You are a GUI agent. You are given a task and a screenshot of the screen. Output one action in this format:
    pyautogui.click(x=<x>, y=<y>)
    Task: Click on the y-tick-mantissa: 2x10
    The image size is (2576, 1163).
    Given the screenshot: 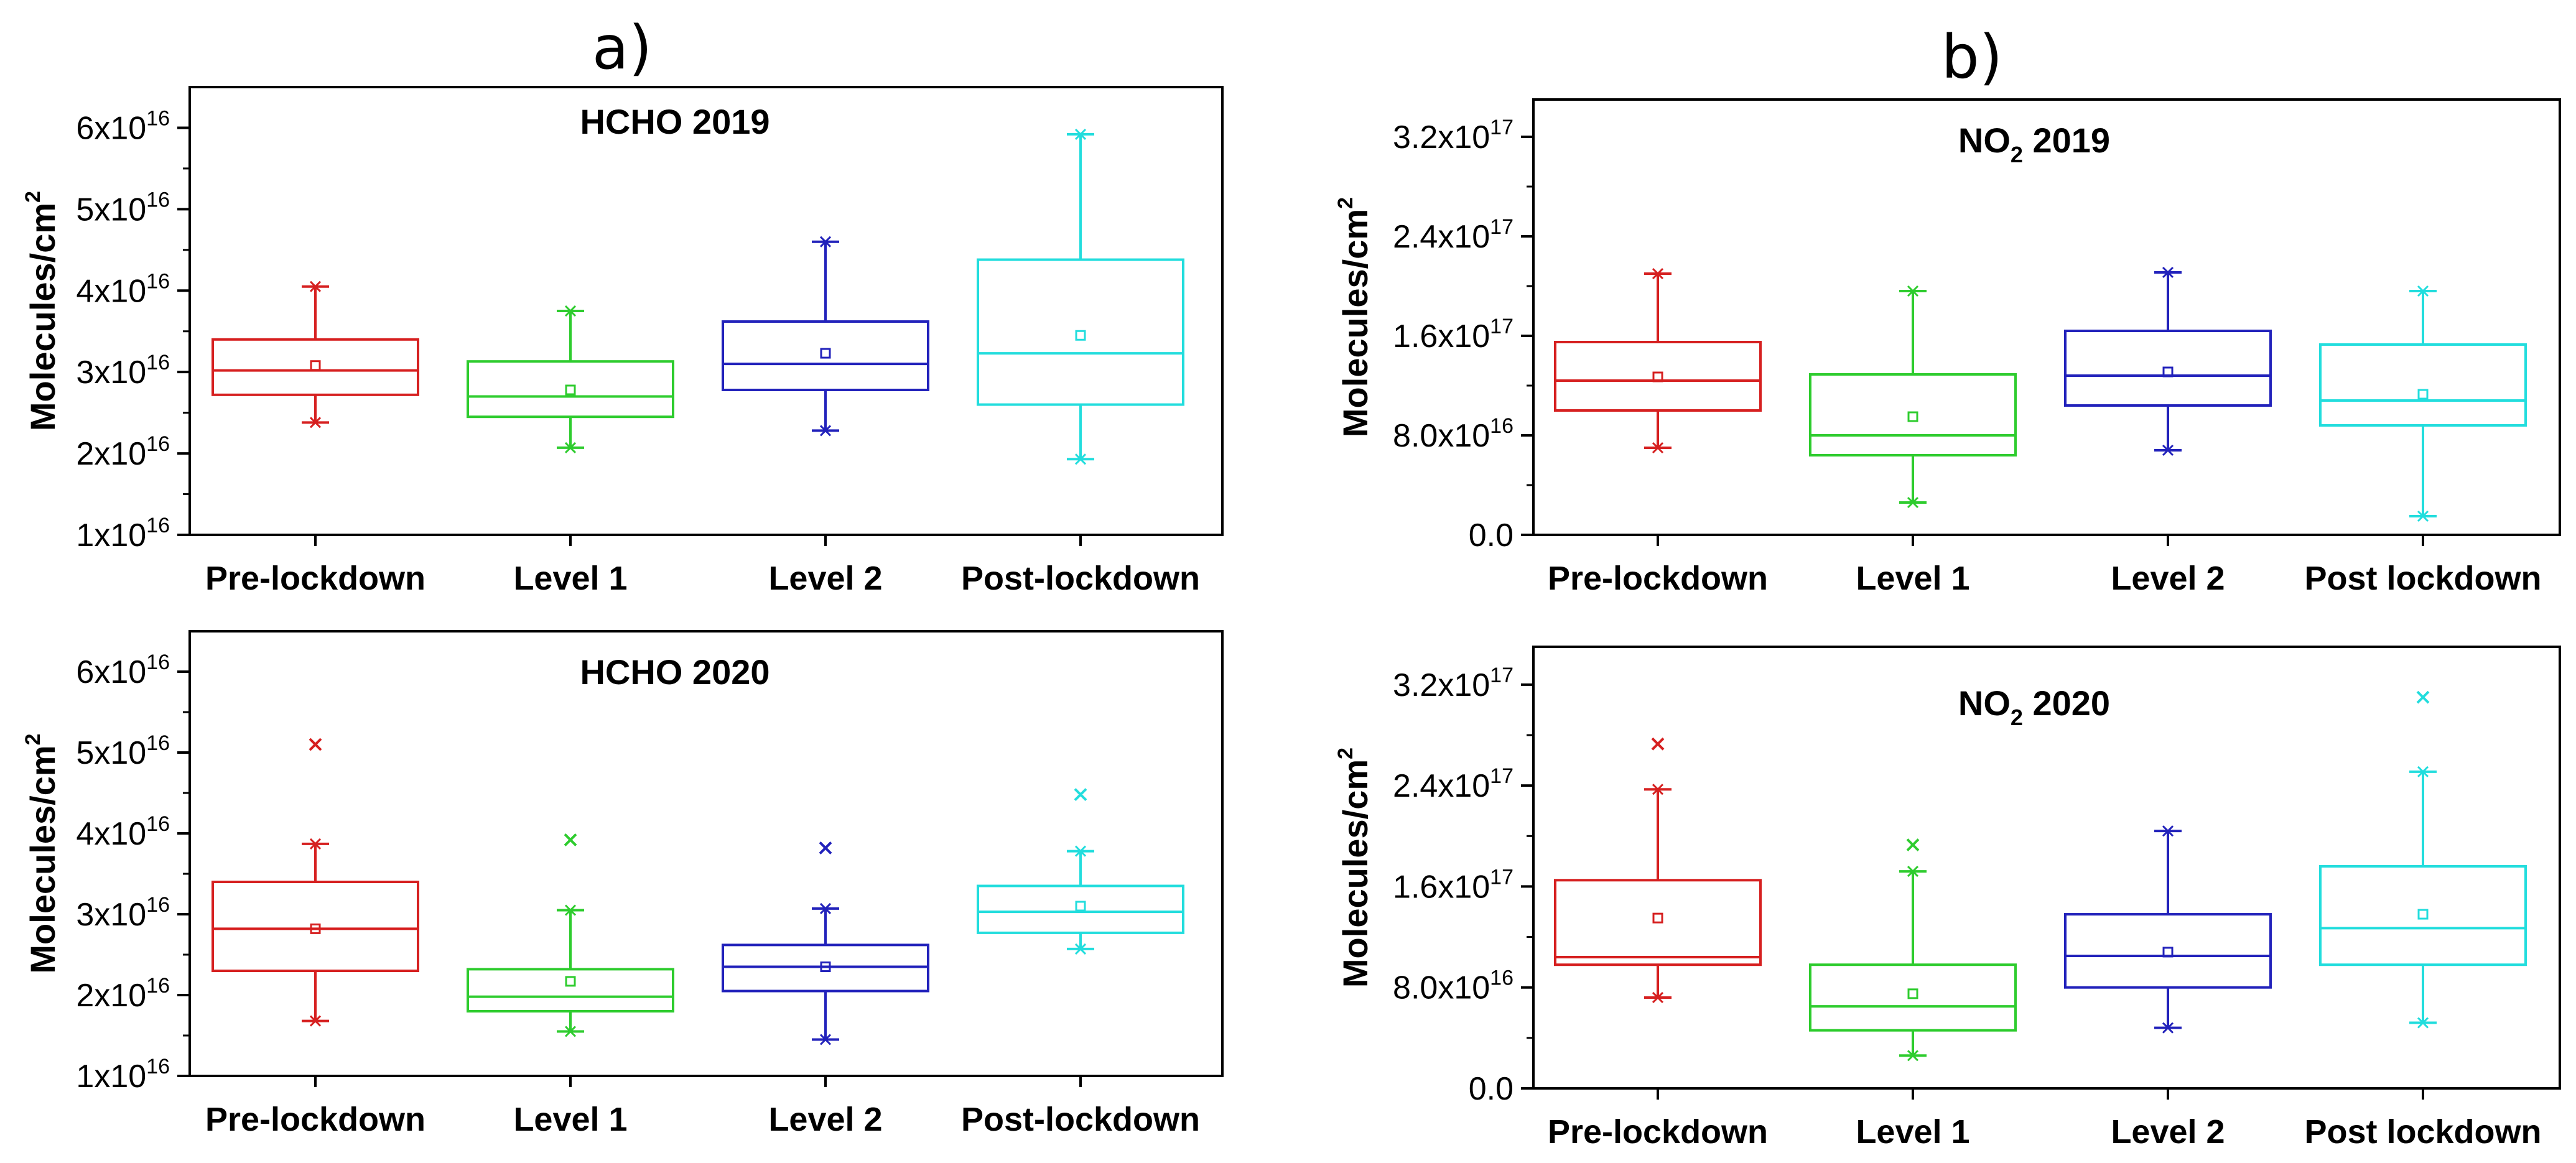 What is the action you would take?
    pyautogui.click(x=111, y=996)
    